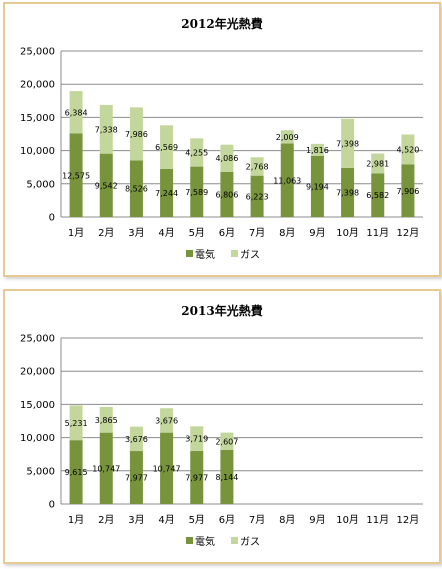 Image resolution: width=442 pixels, height=569 pixels. What do you see at coordinates (221, 23) in the screenshot?
I see `chart-title: 2012年光熱費` at bounding box center [221, 23].